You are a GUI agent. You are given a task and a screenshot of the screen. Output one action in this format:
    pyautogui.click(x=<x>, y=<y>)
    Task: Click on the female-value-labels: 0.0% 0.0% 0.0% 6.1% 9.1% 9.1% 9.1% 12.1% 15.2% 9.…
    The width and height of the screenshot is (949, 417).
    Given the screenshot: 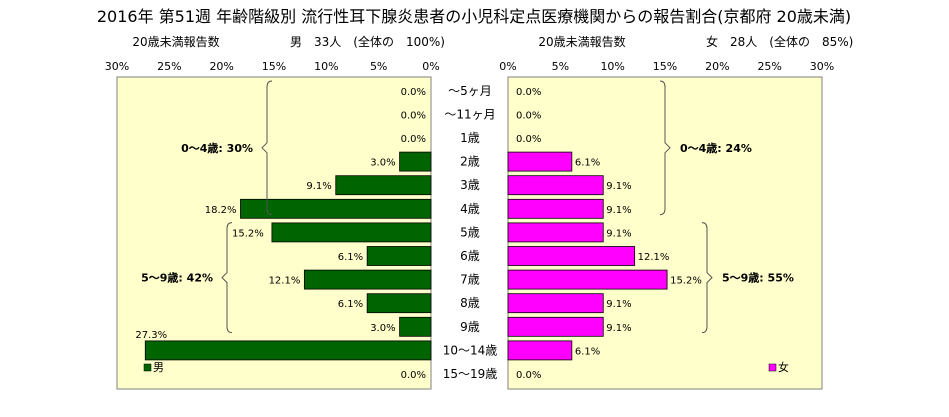 What is the action you would take?
    pyautogui.click(x=609, y=234)
    